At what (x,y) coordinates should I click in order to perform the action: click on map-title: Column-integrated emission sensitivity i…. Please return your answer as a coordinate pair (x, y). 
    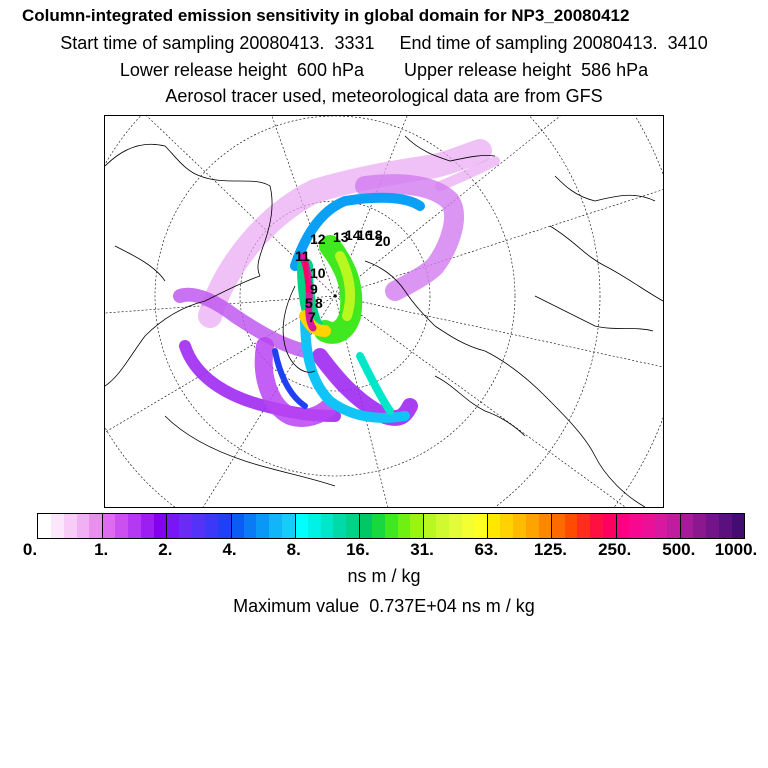
    Looking at the image, I should click on (326, 15).